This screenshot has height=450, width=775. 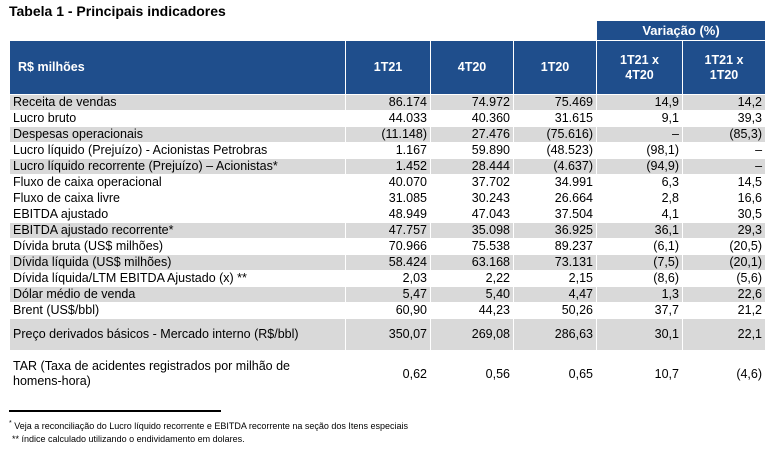 What do you see at coordinates (639, 310) in the screenshot?
I see `cell-var-4t20: 37,7` at bounding box center [639, 310].